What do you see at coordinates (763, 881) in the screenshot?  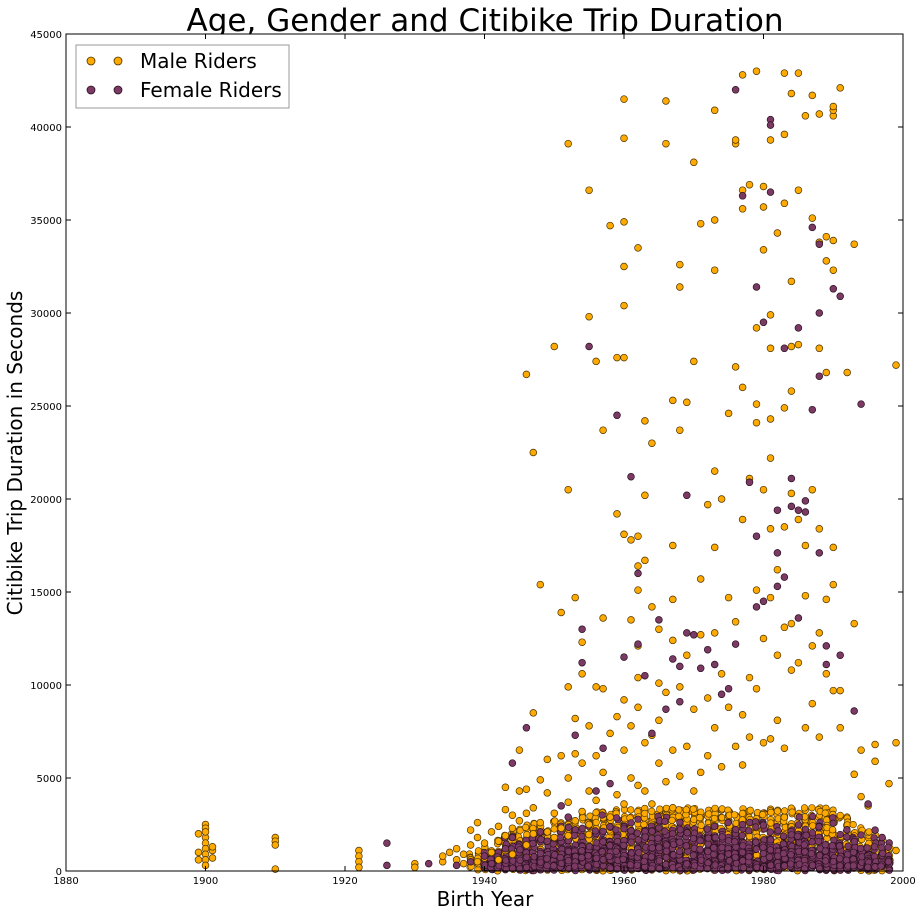 I see `x-tick-label: 1980` at bounding box center [763, 881].